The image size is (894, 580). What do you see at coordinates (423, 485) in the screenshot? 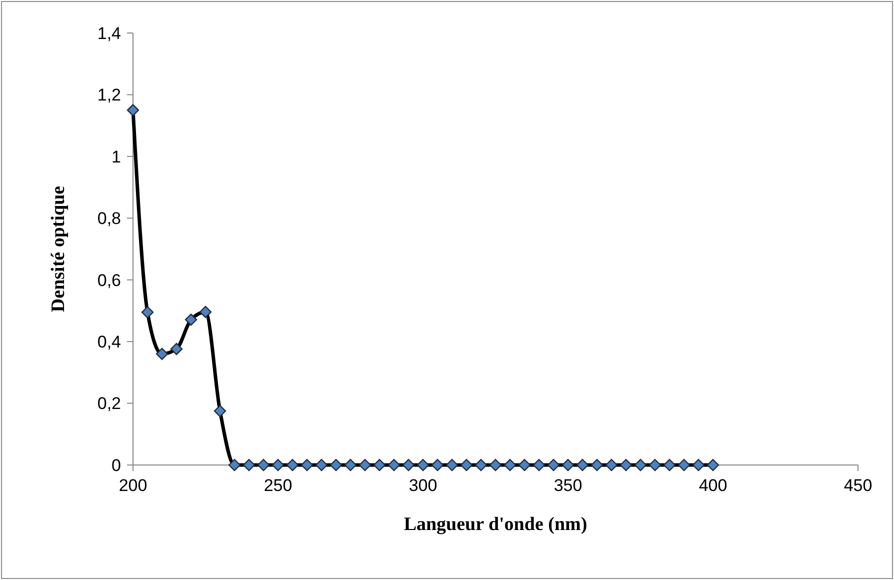
I see `x-tick-label: 300` at bounding box center [423, 485].